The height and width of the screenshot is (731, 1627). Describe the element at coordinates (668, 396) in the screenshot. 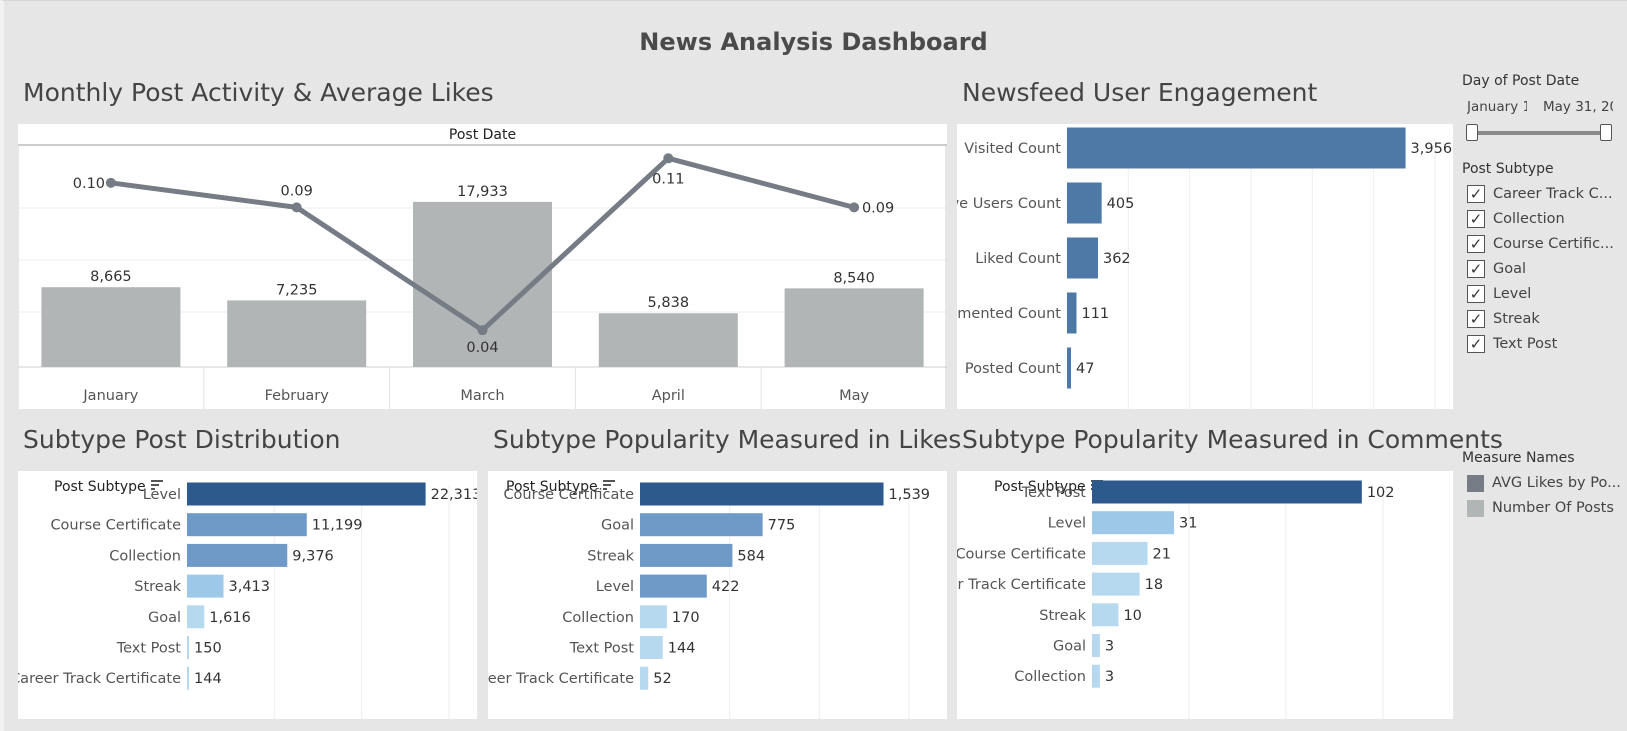

I see `x-tick-label: April` at that location.